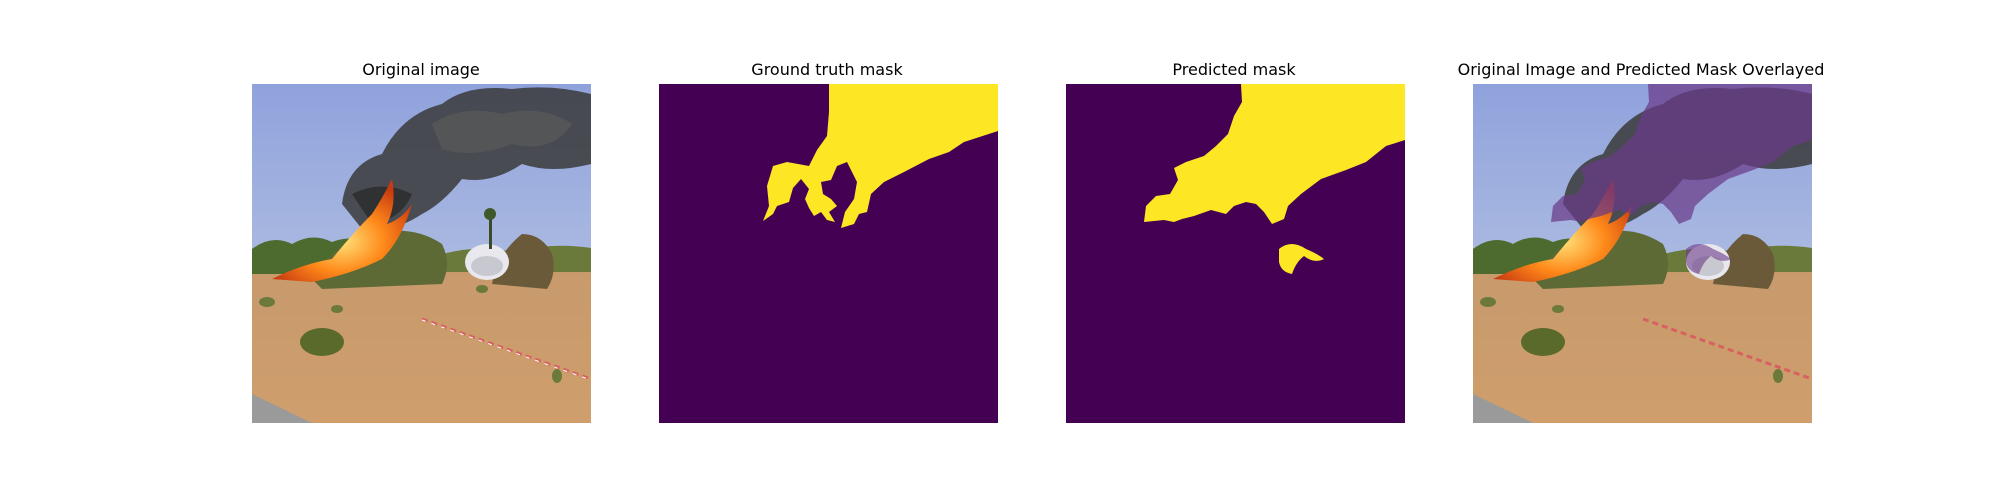 The height and width of the screenshot is (500, 2000). What do you see at coordinates (421, 253) in the screenshot?
I see `original-image` at bounding box center [421, 253].